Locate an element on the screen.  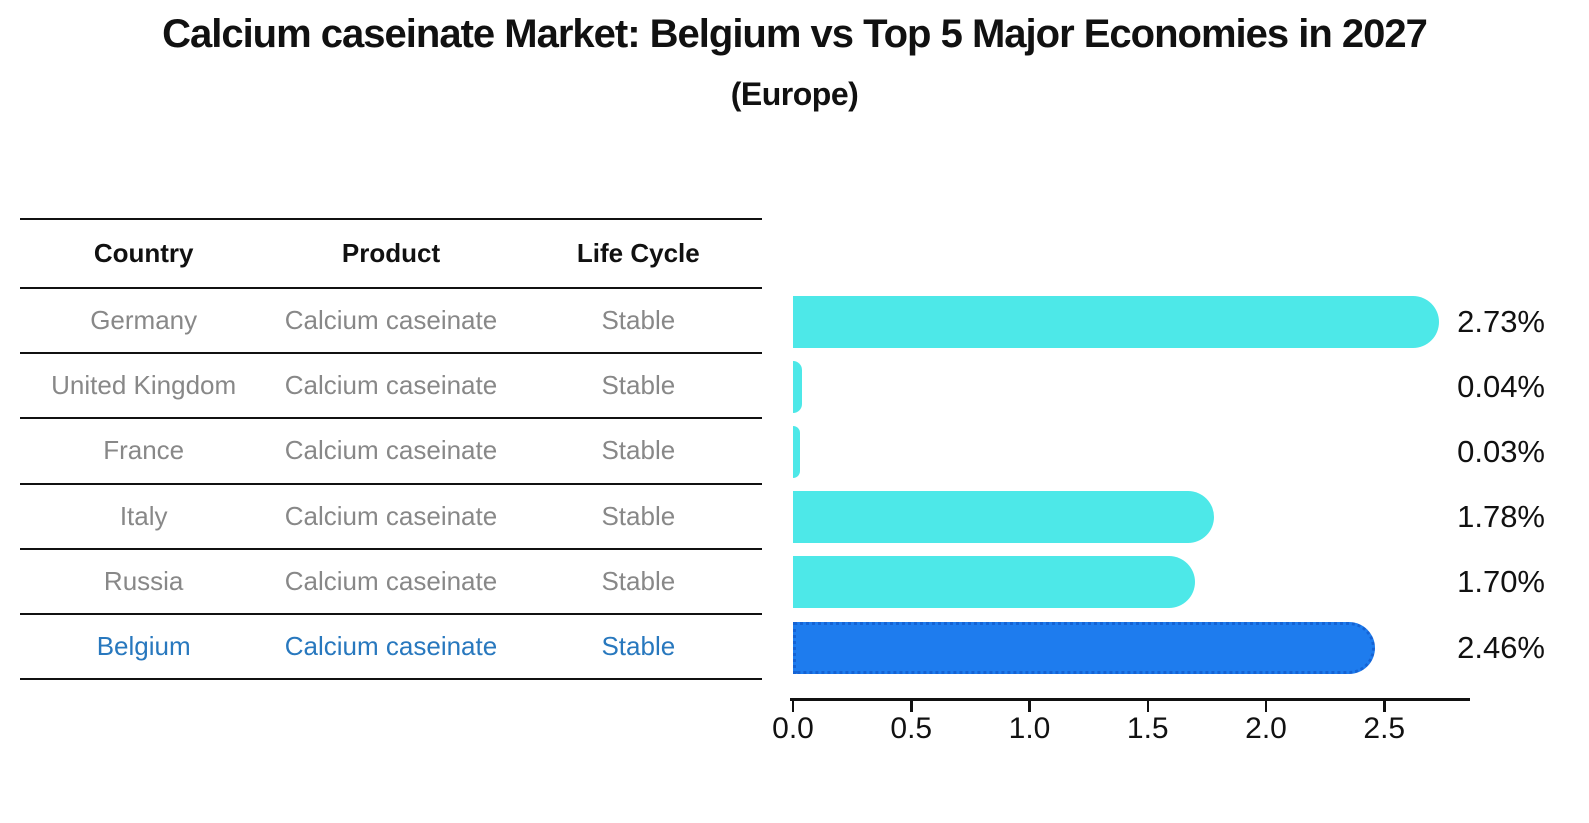
value-label-france: 0.03% is located at coordinates (1501, 451).